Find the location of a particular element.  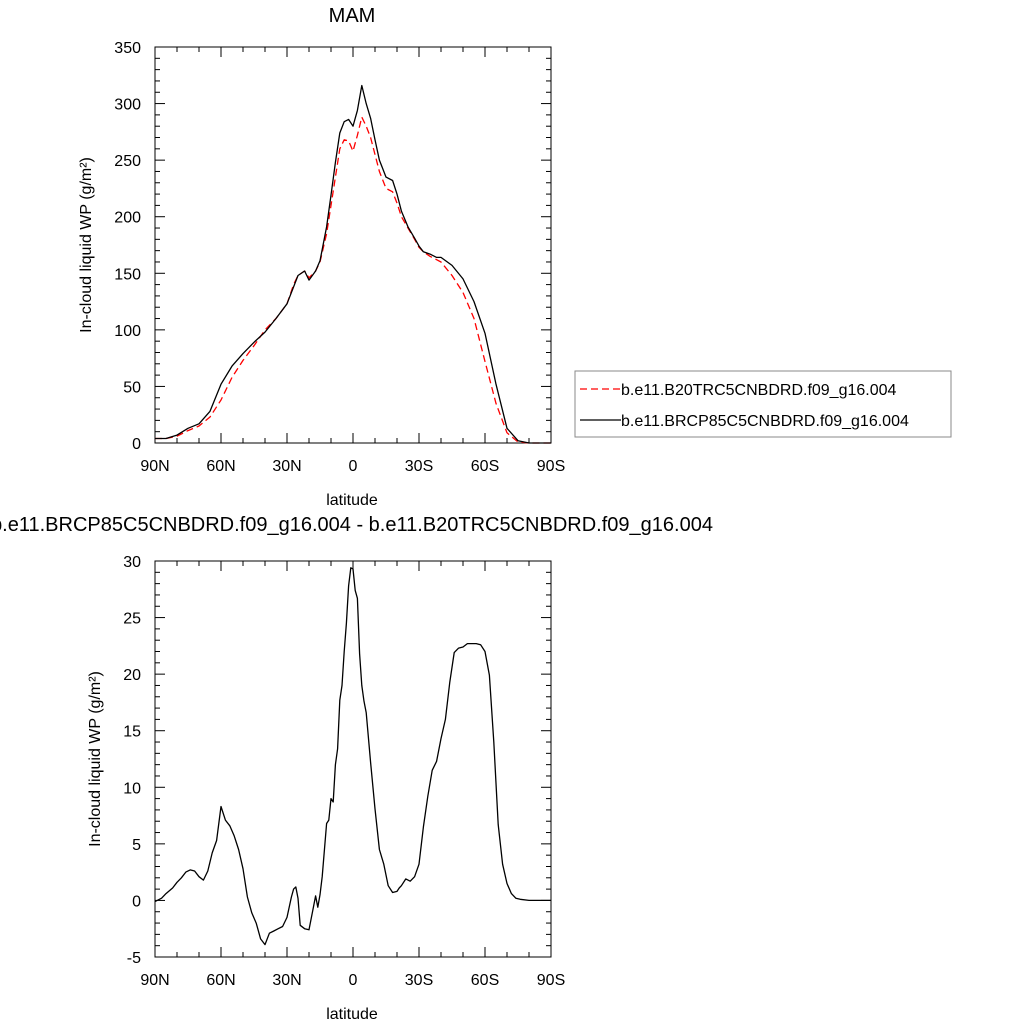

y-tick-label: 200 is located at coordinates (127, 218).